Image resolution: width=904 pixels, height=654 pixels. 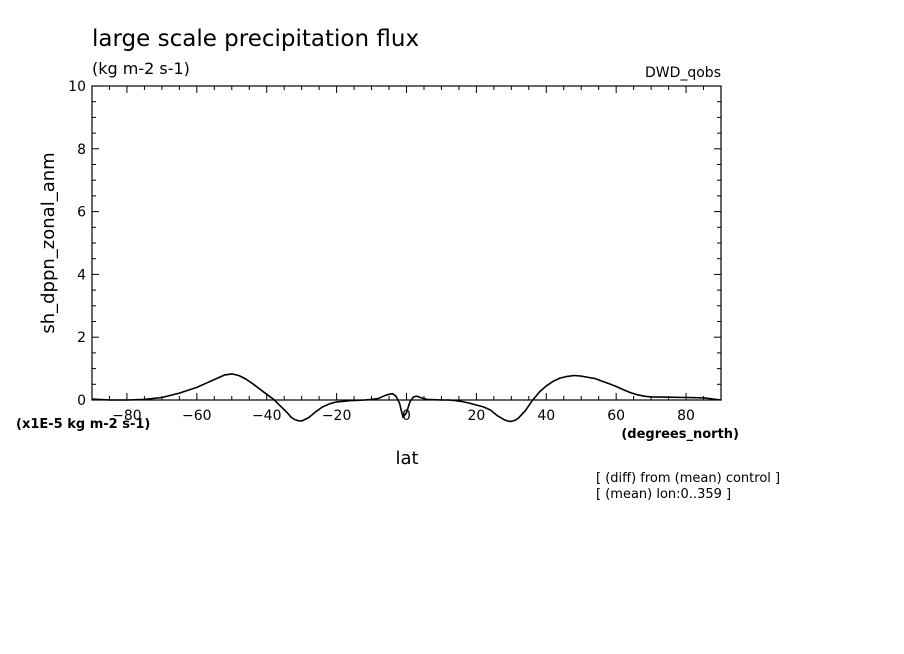 I want to click on dataset-label: DWD_qobs, so click(x=683, y=73).